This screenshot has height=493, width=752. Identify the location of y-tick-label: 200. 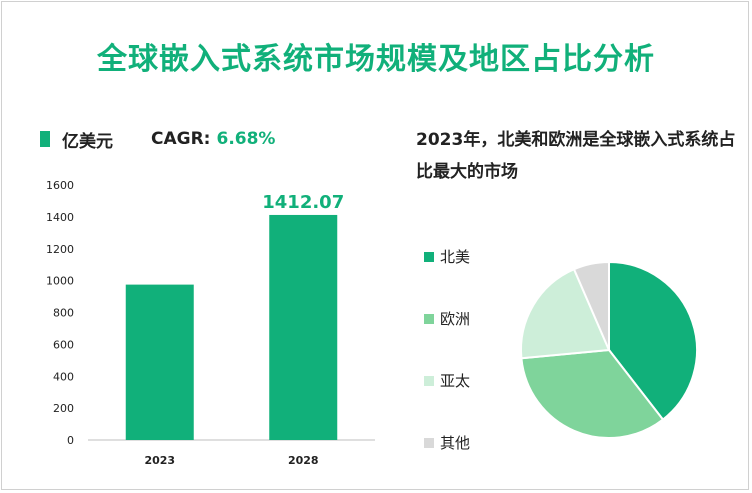
(63, 408).